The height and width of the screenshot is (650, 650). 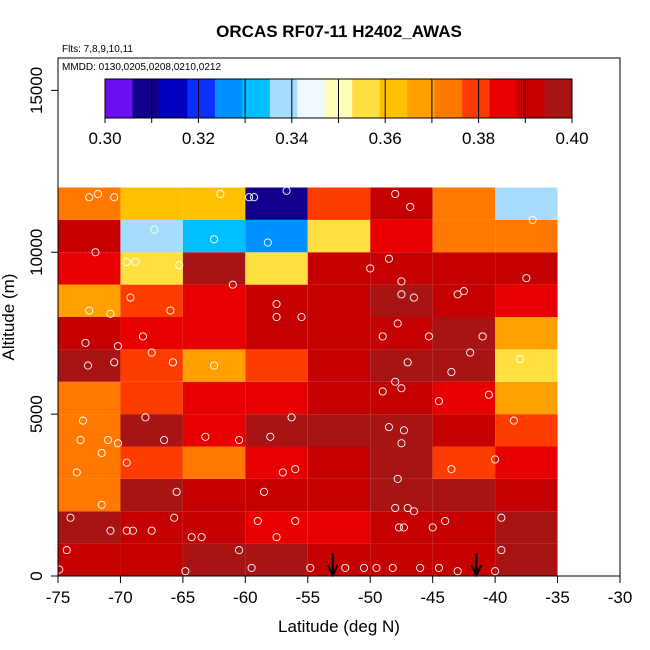 I want to click on colorbar-tick-label: 0.38, so click(x=478, y=138).